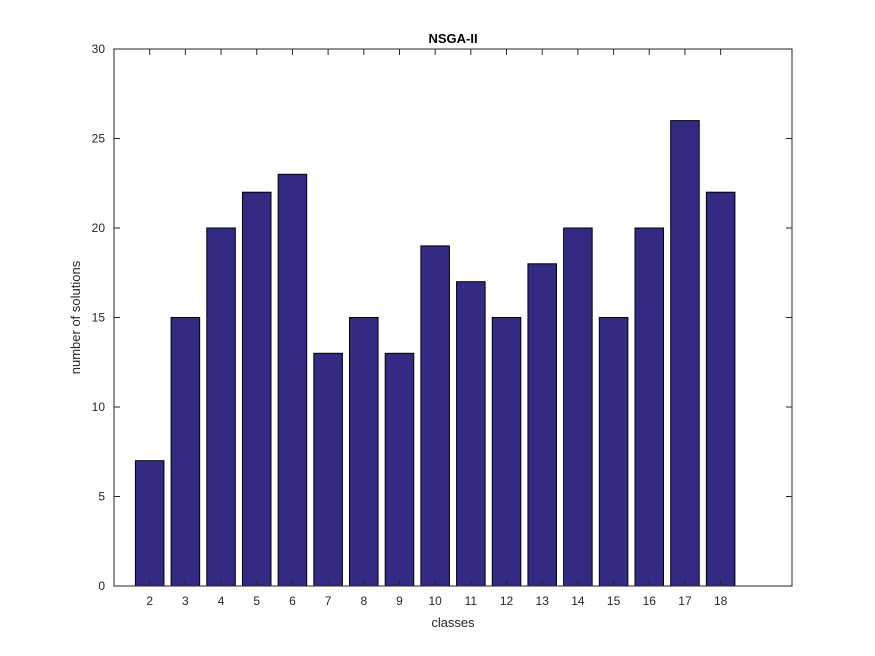  I want to click on y-tick-label-25: 25, so click(99, 139).